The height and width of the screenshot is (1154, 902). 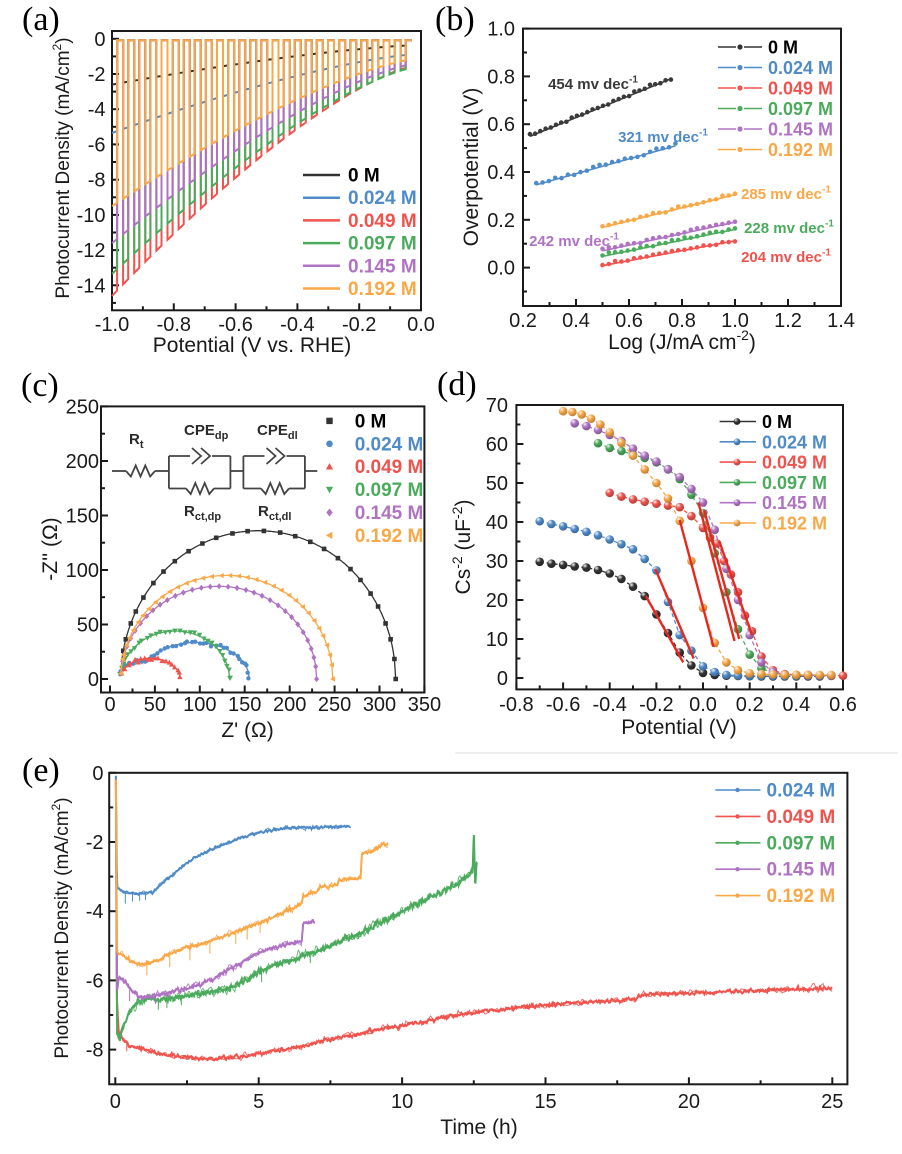 I want to click on svg-text: 321 mv dec-1, so click(x=663, y=137).